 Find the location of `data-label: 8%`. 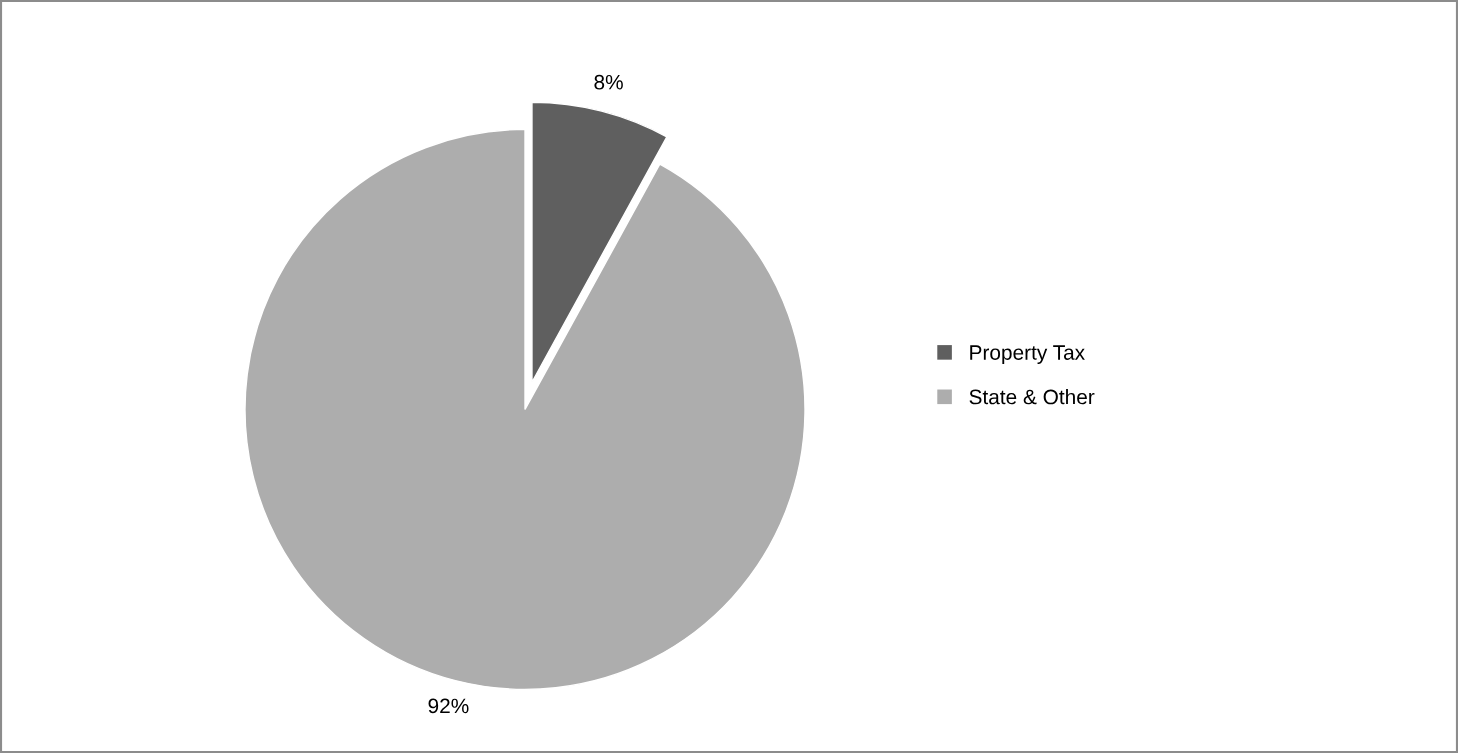

data-label: 8% is located at coordinates (608, 82).